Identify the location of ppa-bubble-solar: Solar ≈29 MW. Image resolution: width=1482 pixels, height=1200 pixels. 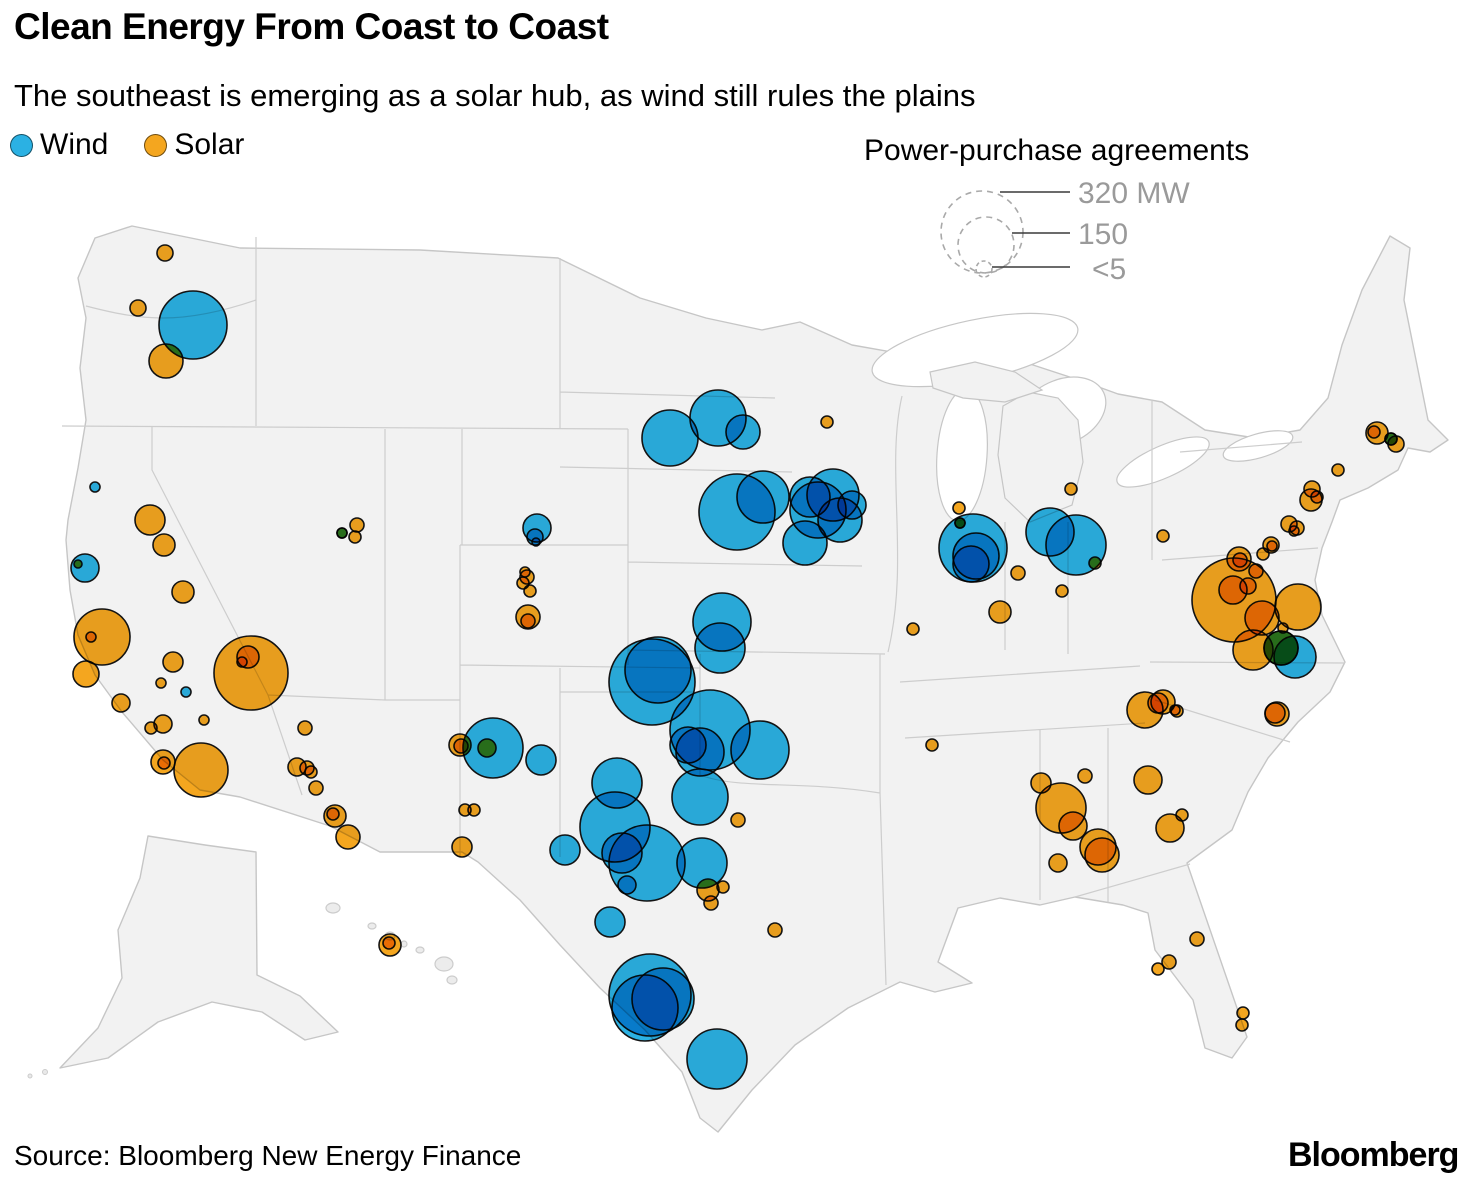
(348, 837).